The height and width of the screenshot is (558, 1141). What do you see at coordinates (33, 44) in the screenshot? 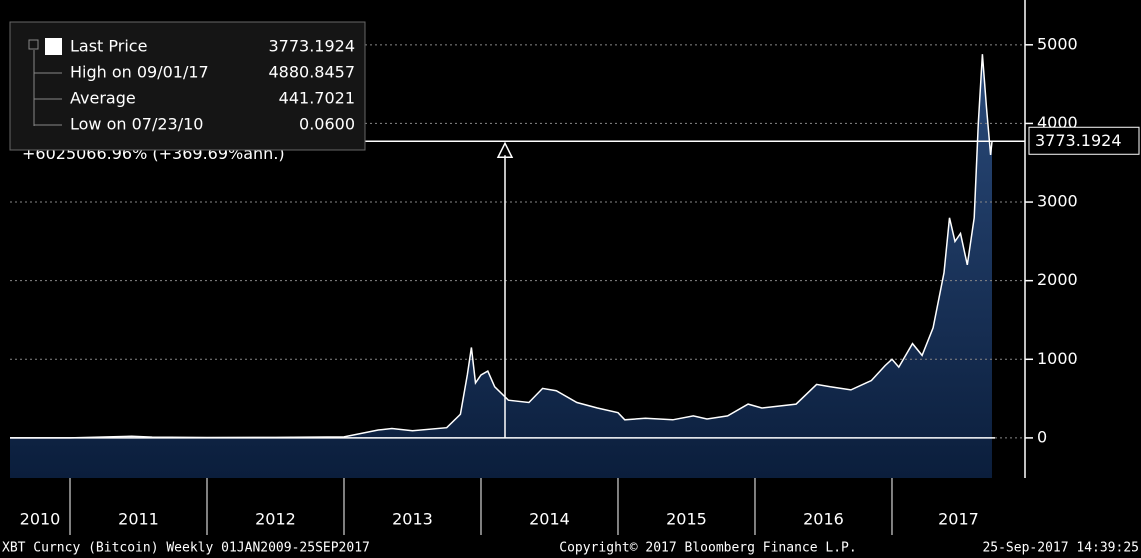
I see `legend-collapse` at bounding box center [33, 44].